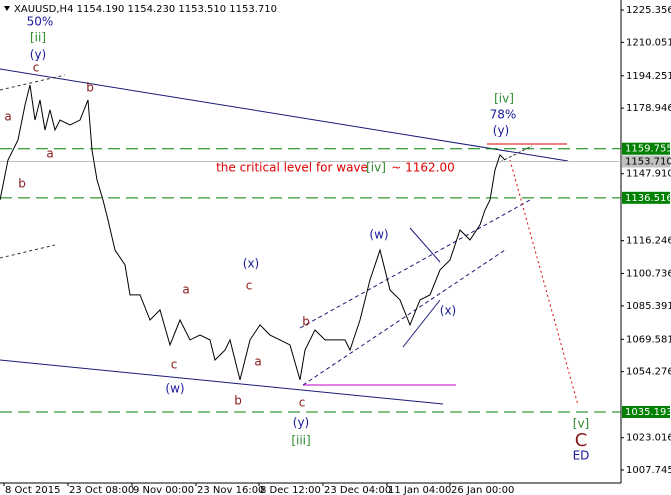  I want to click on y-tick-label: 1085.391, so click(648, 306).